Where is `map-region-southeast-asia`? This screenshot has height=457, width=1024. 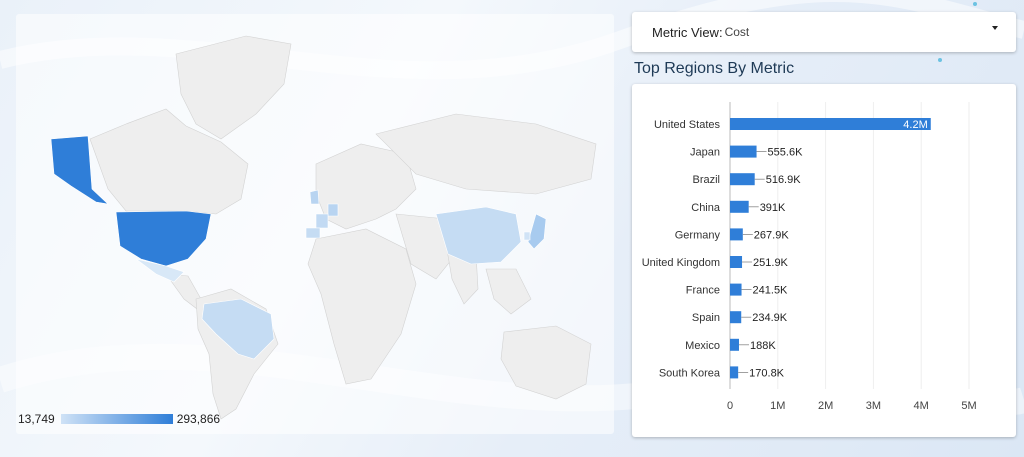
map-region-southeast-asia is located at coordinates (508, 291).